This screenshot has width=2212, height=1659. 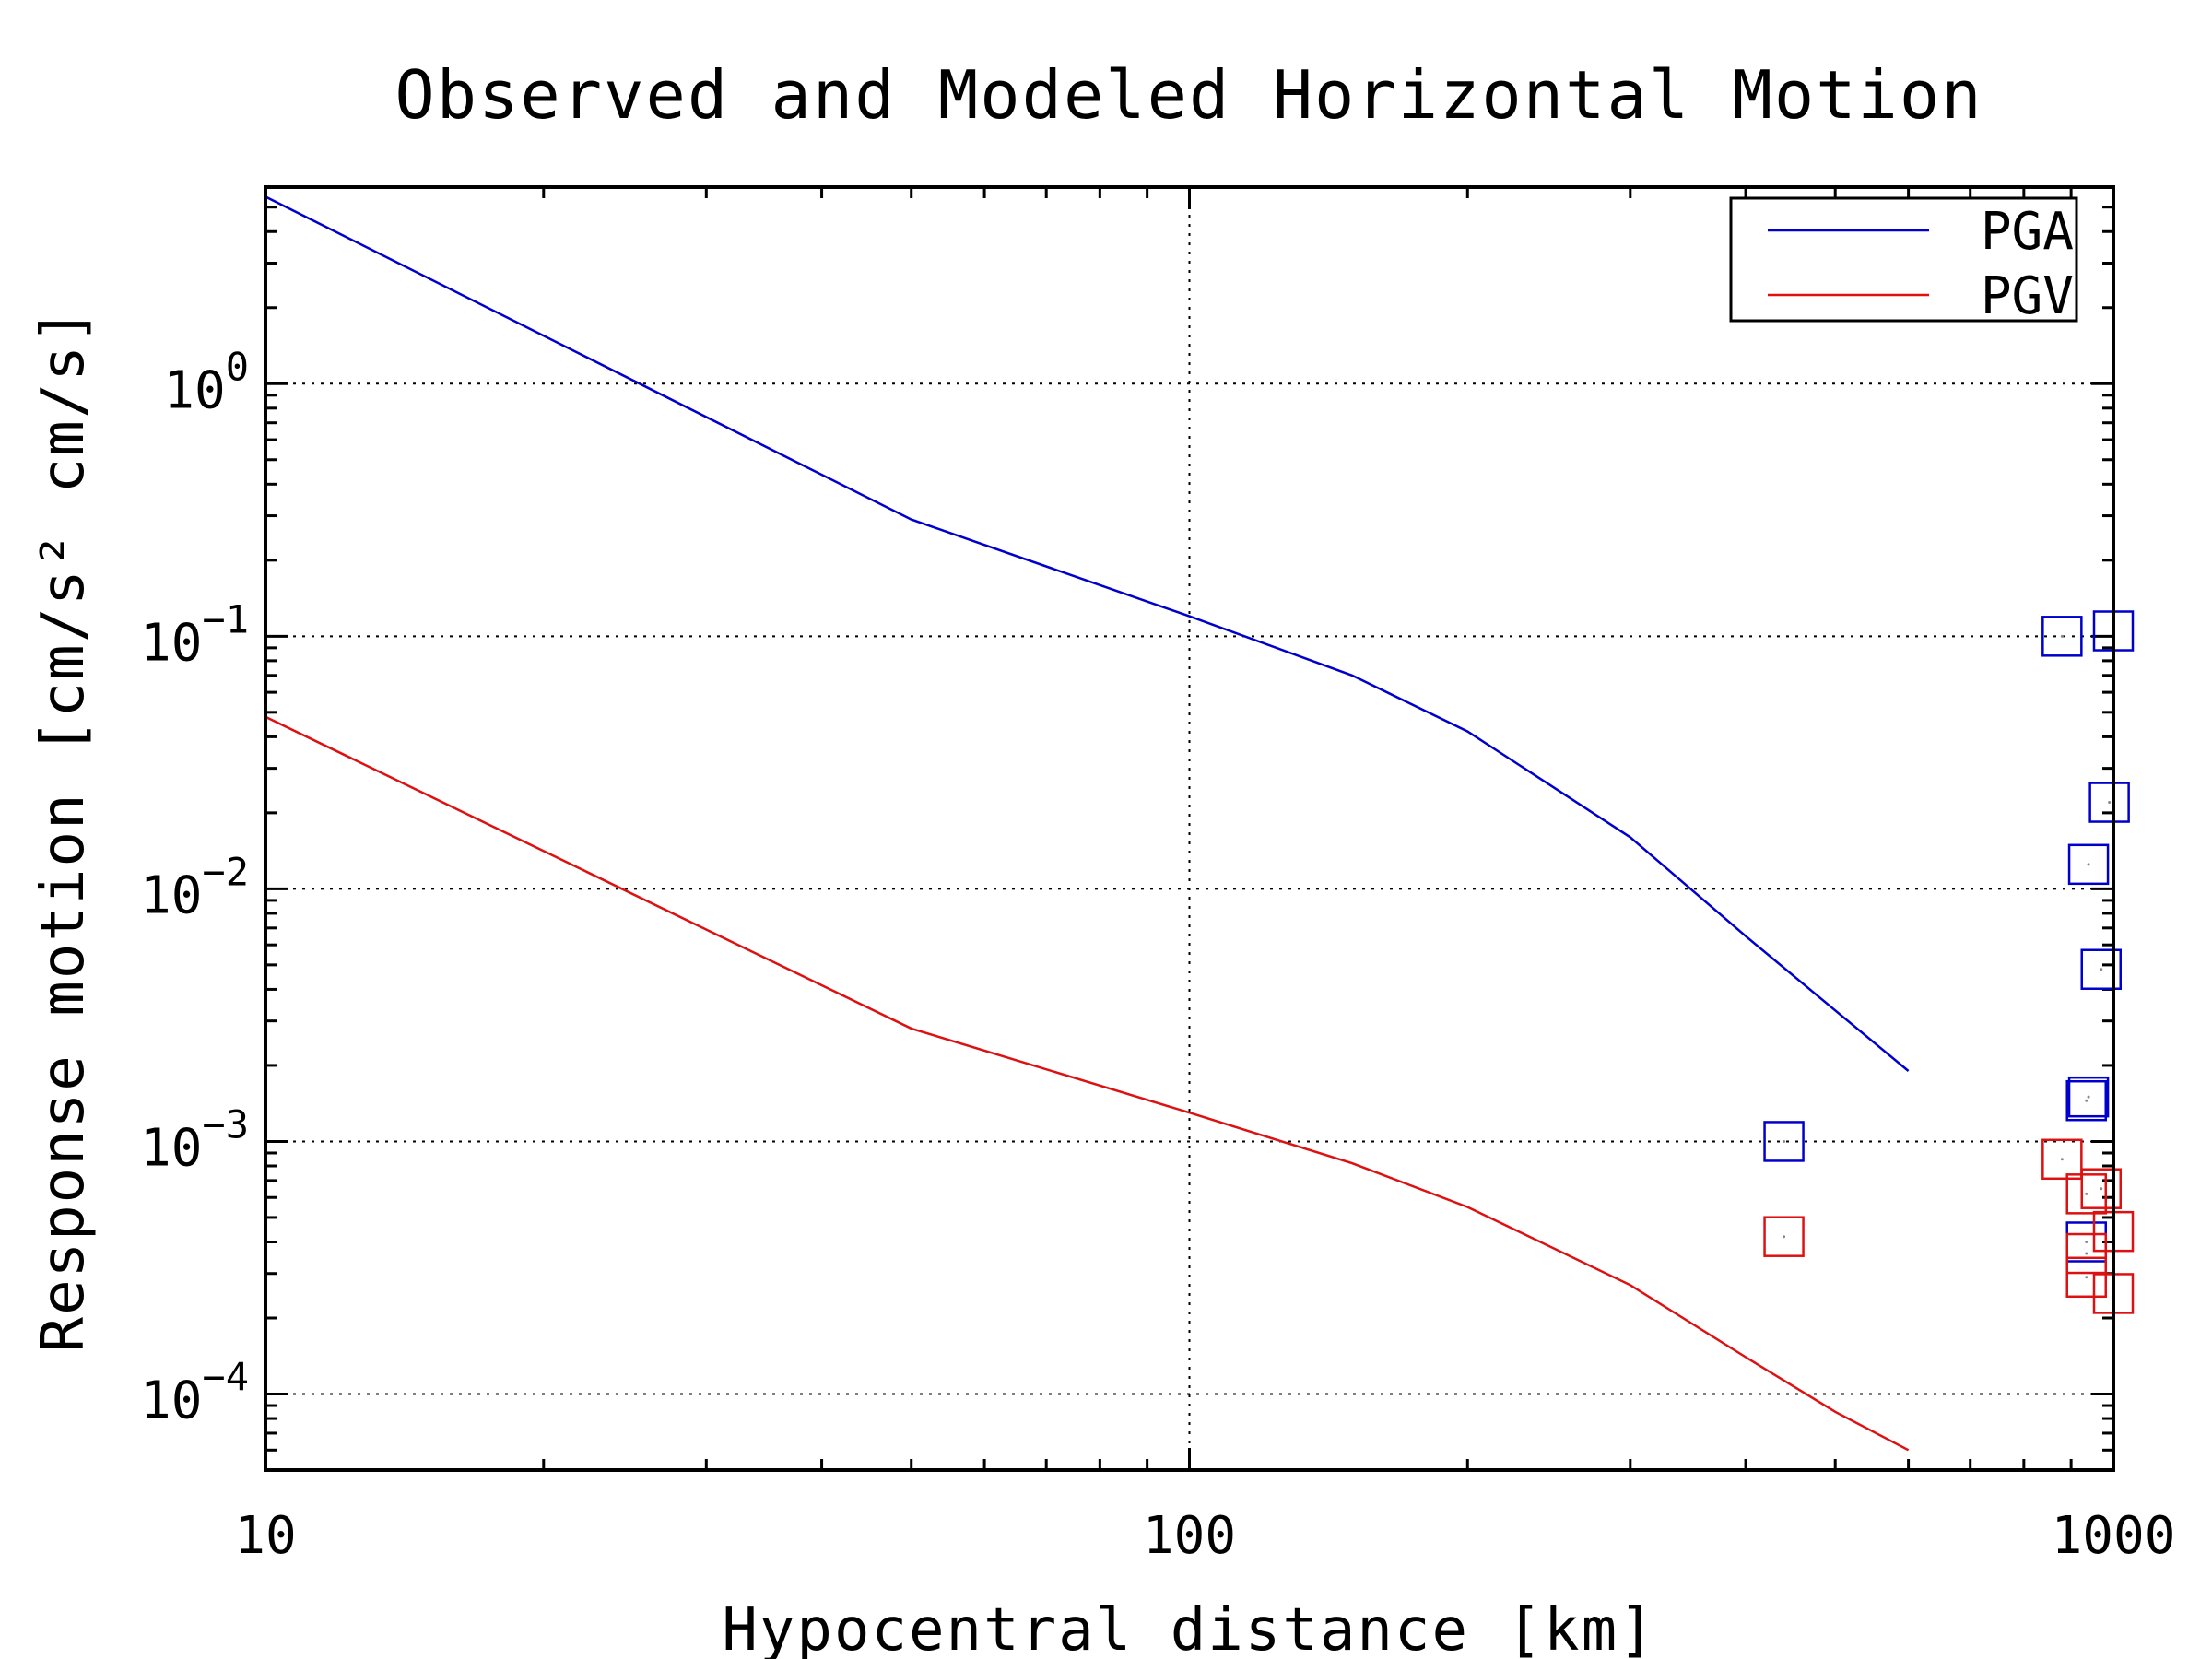 What do you see at coordinates (63, 830) in the screenshot?
I see `y-axis-label: Response motion [cm/s² cm/s]` at bounding box center [63, 830].